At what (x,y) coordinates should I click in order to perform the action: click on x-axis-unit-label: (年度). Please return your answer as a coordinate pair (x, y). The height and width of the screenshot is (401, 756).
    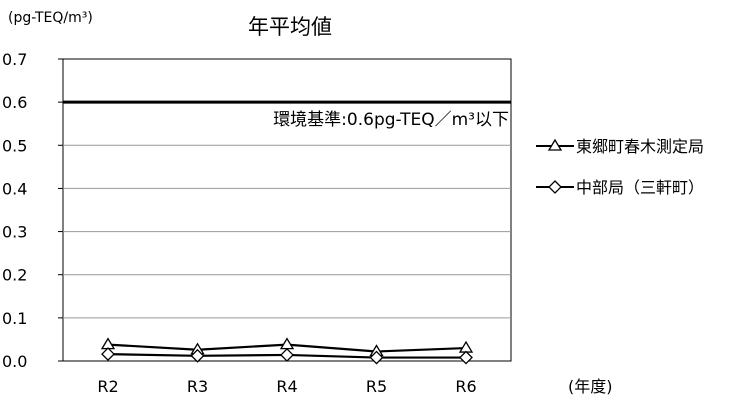
    Looking at the image, I should click on (590, 386).